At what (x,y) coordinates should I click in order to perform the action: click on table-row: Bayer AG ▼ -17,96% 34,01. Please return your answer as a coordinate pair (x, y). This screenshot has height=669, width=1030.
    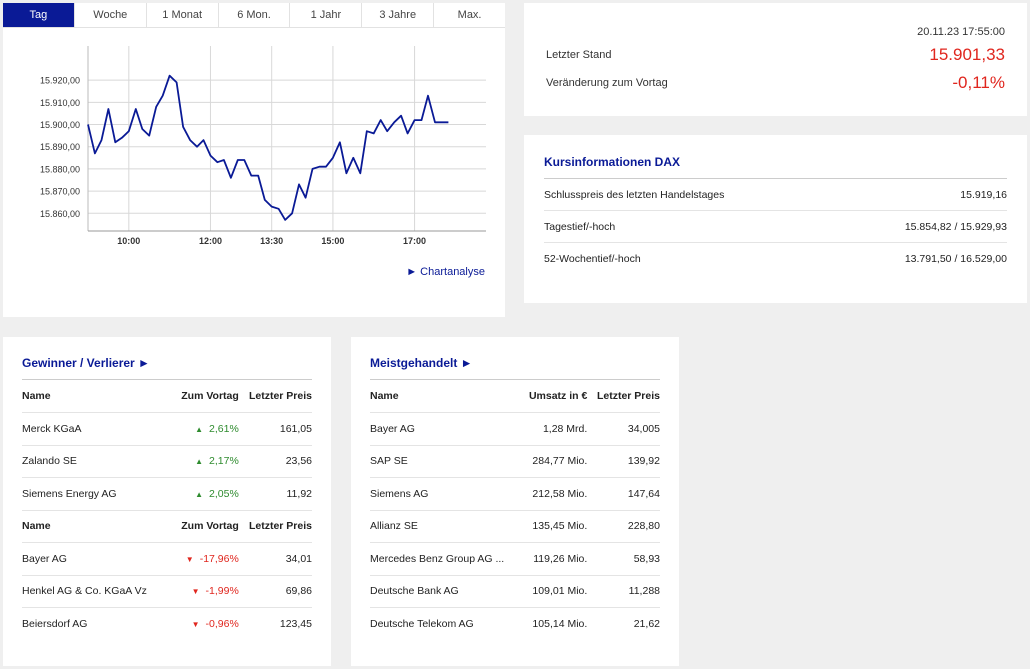
    Looking at the image, I should click on (167, 559).